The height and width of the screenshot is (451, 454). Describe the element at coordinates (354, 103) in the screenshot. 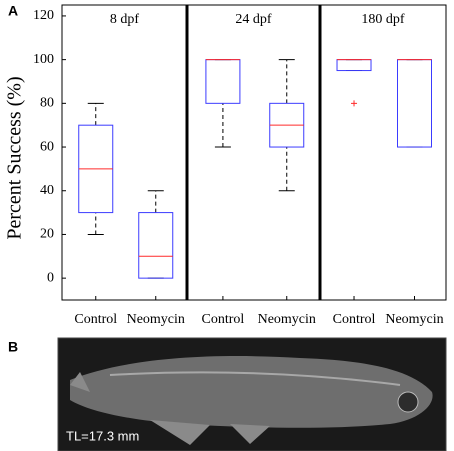

I see `outlier` at that location.